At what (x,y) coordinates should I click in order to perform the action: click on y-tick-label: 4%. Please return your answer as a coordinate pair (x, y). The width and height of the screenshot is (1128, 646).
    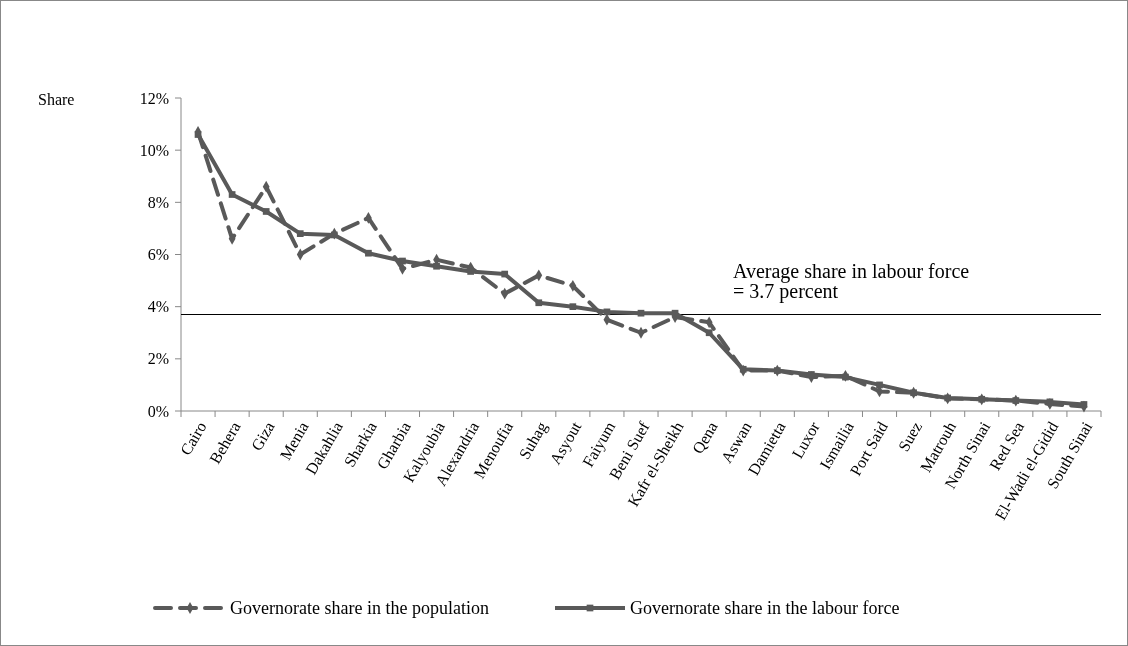
    Looking at the image, I should click on (158, 307).